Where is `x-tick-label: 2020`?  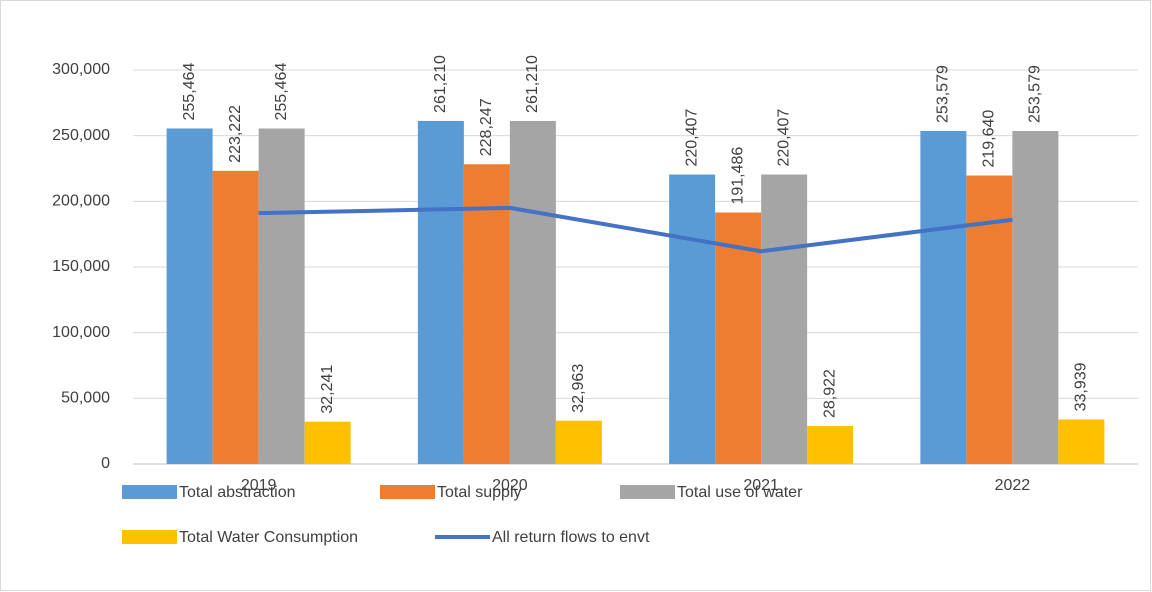 x-tick-label: 2020 is located at coordinates (510, 485).